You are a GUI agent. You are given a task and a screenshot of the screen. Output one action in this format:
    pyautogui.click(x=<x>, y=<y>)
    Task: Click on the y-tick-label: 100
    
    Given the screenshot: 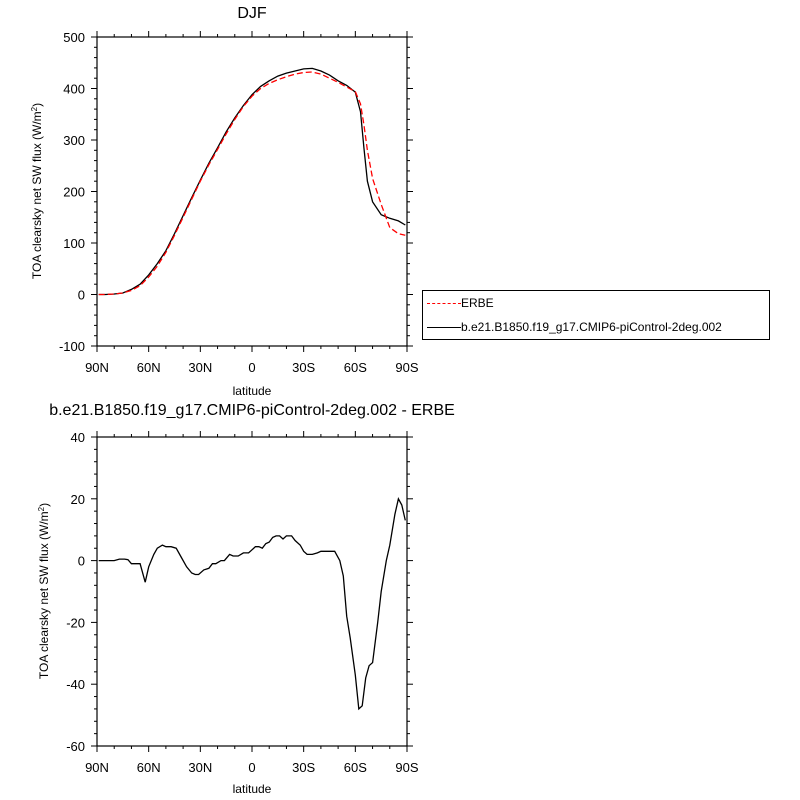 What is the action you would take?
    pyautogui.click(x=74, y=243)
    